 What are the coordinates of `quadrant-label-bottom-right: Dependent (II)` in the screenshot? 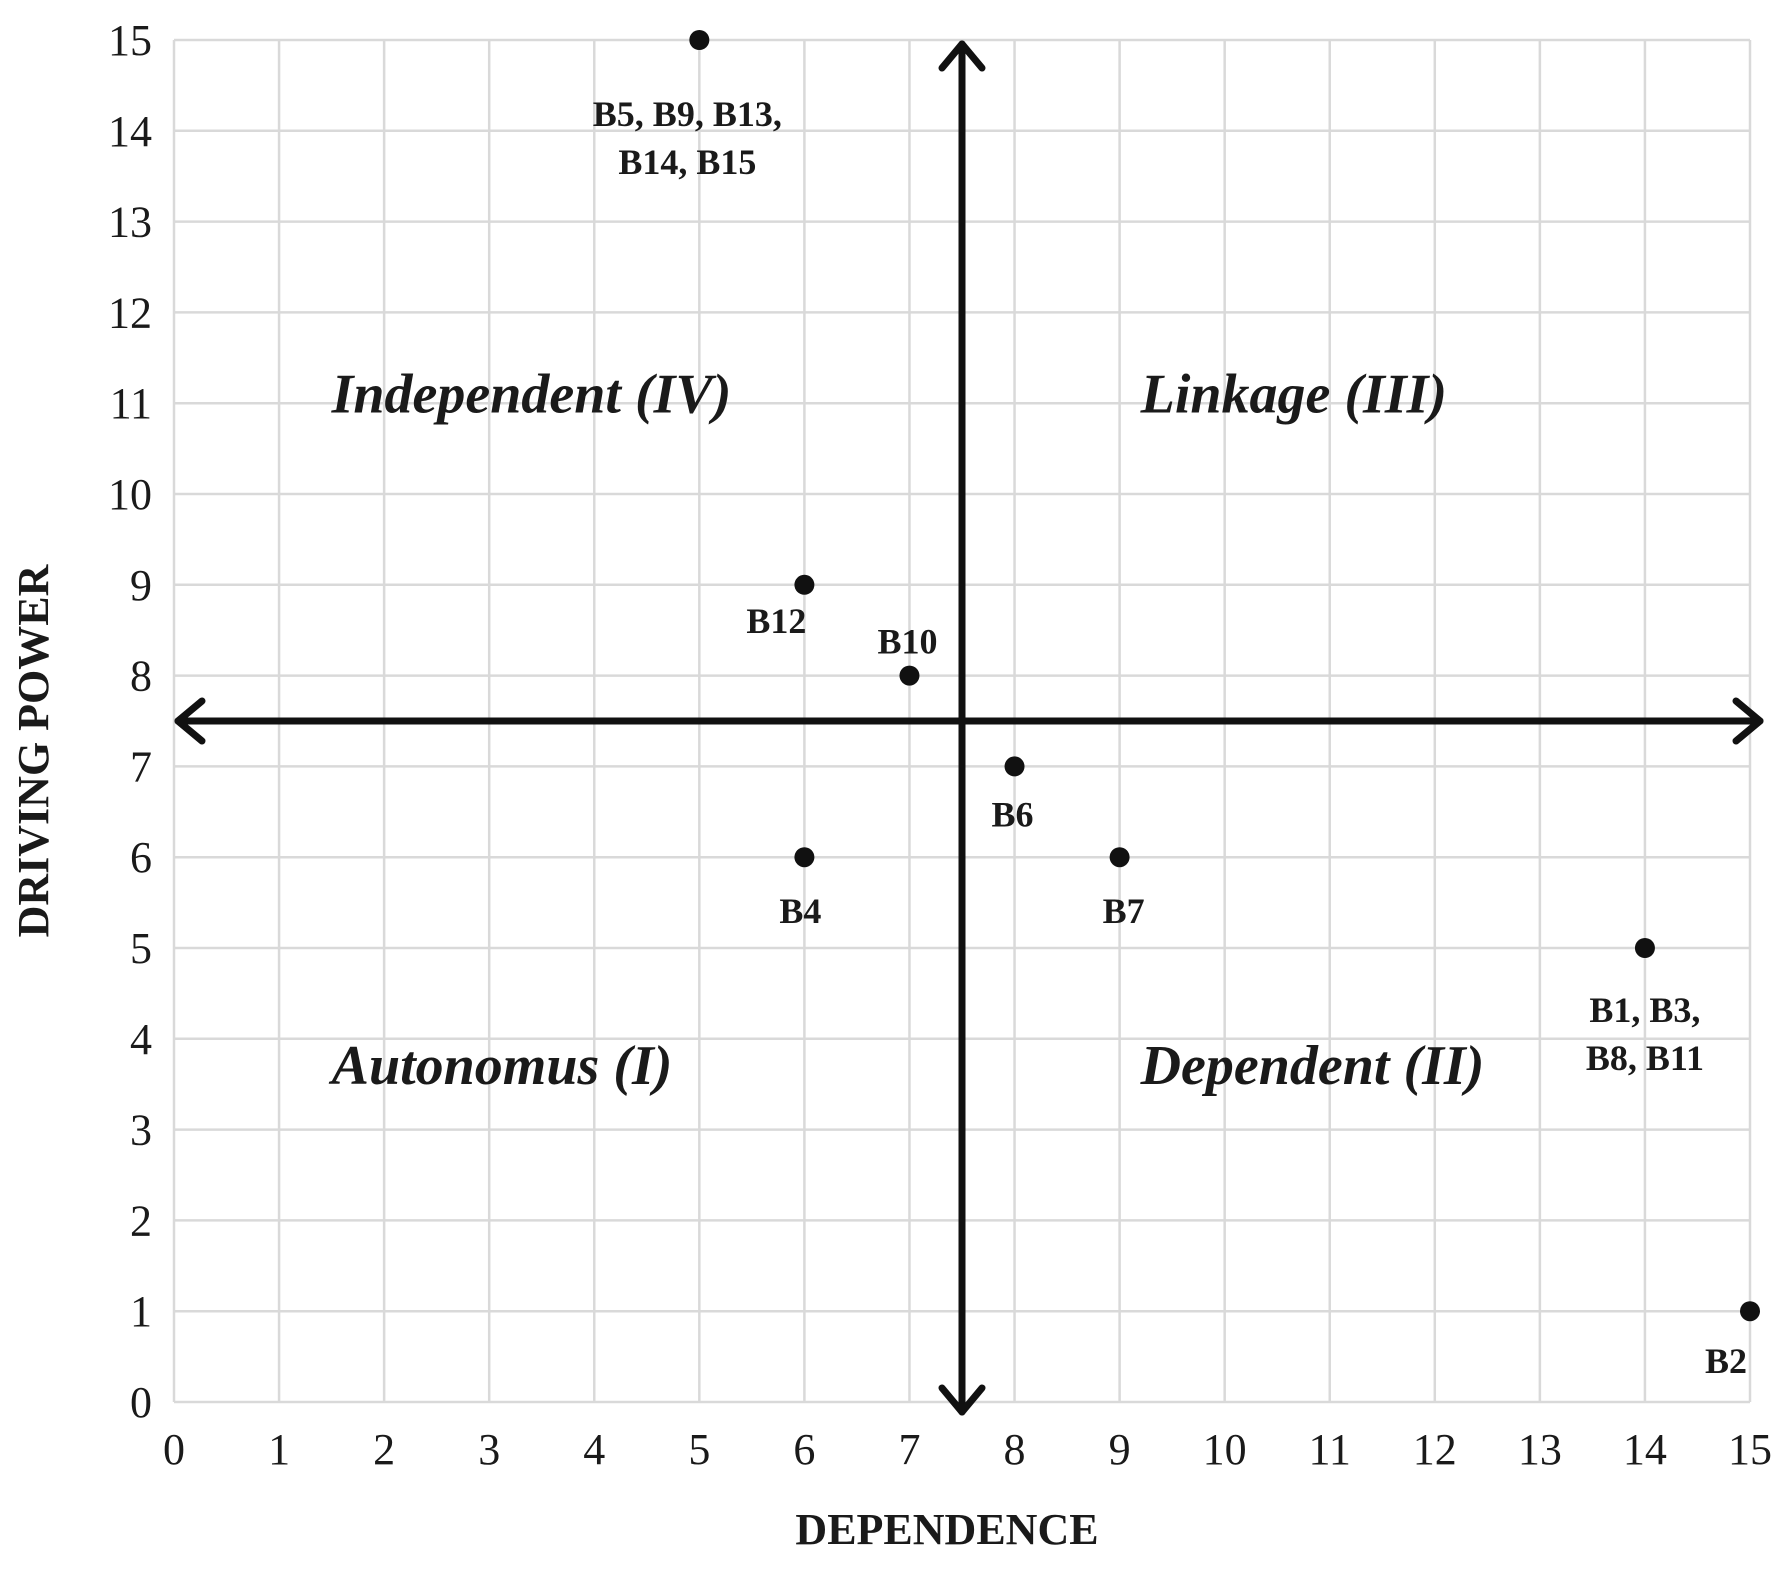 It's located at (1312, 1066).